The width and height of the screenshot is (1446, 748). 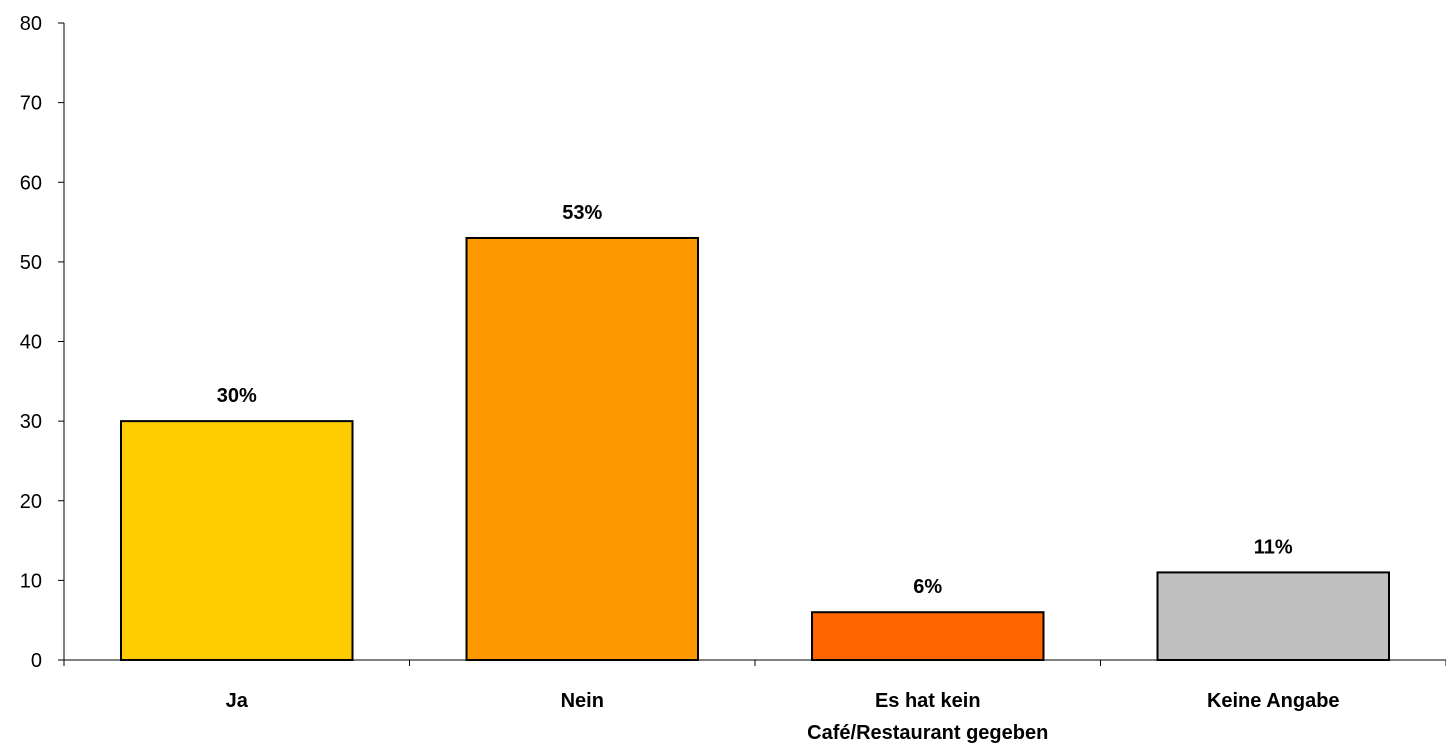 I want to click on category-label: Es hat kein, so click(x=928, y=701).